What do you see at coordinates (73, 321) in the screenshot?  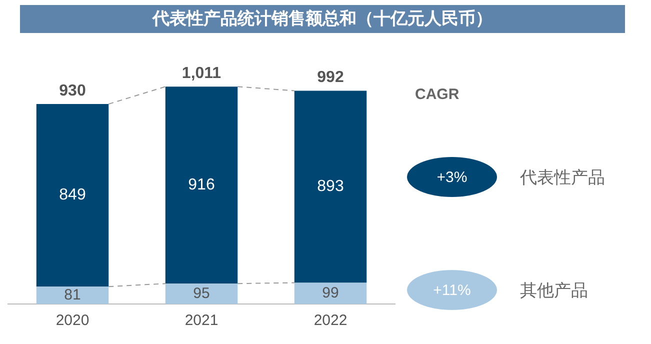 I see `x-tick-label: 2020` at bounding box center [73, 321].